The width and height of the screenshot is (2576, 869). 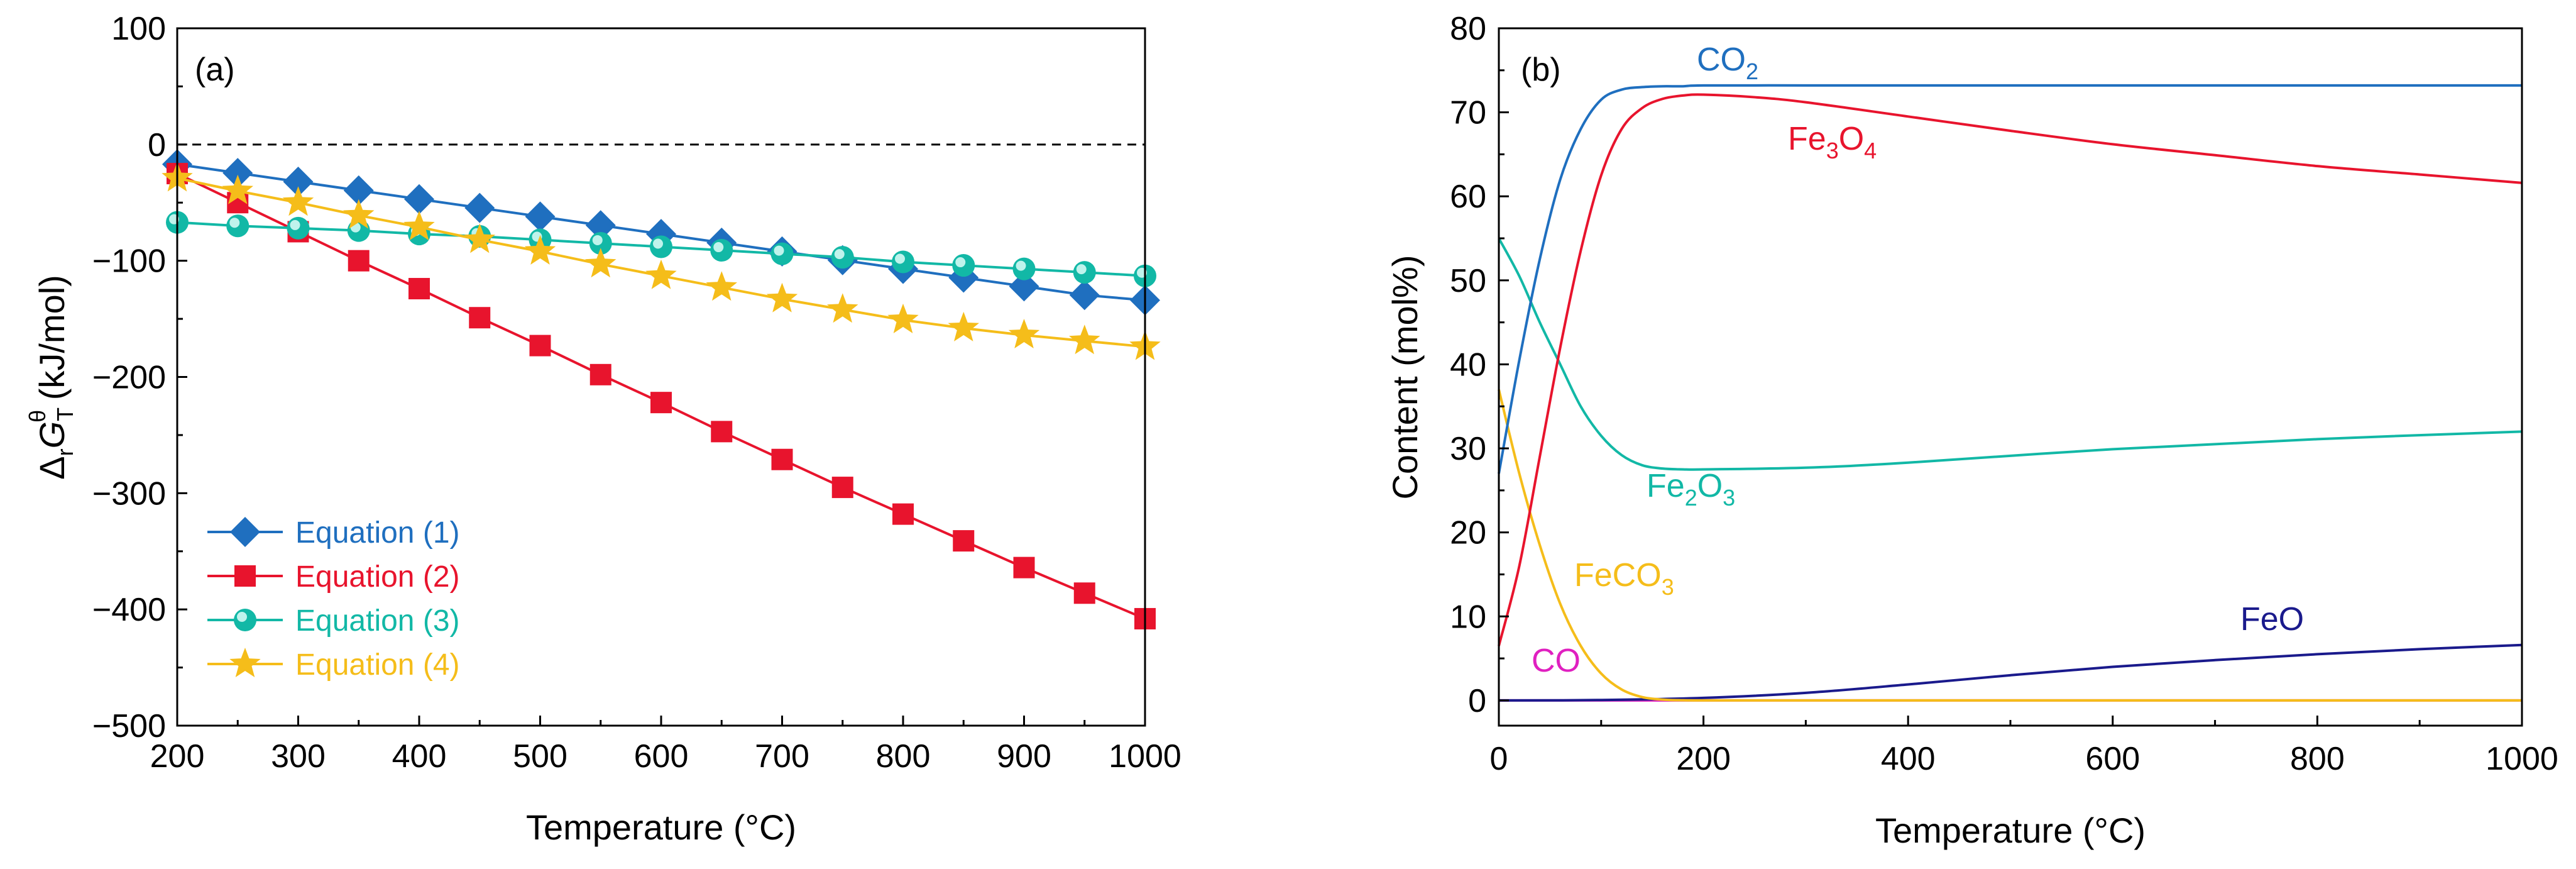 I want to click on label-fe2o3-sub2: 3, so click(x=1729, y=498).